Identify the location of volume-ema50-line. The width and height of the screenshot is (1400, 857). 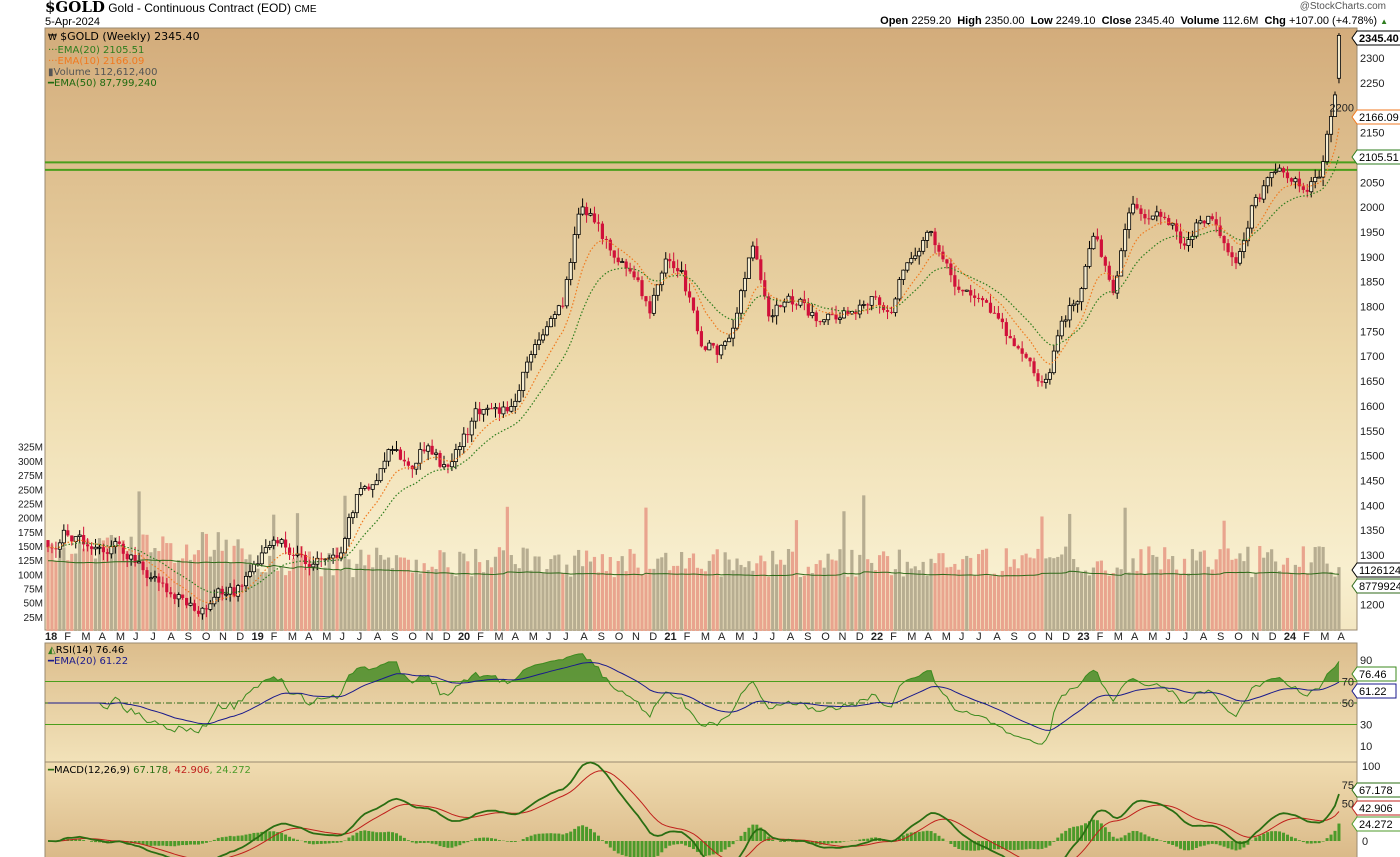
(693, 568).